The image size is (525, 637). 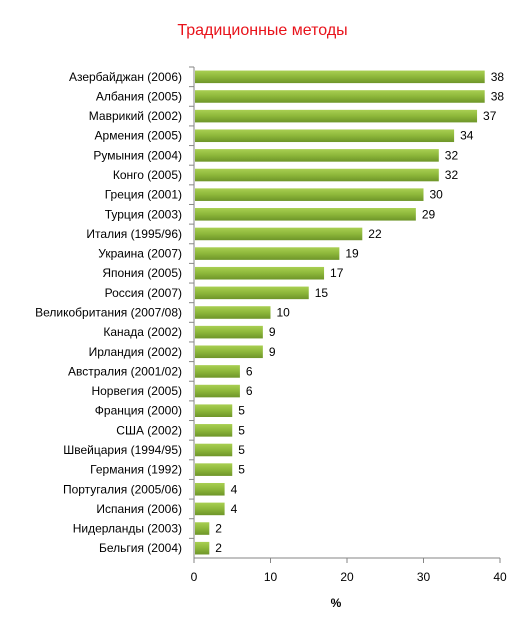 I want to click on data-label: 19, so click(x=352, y=254).